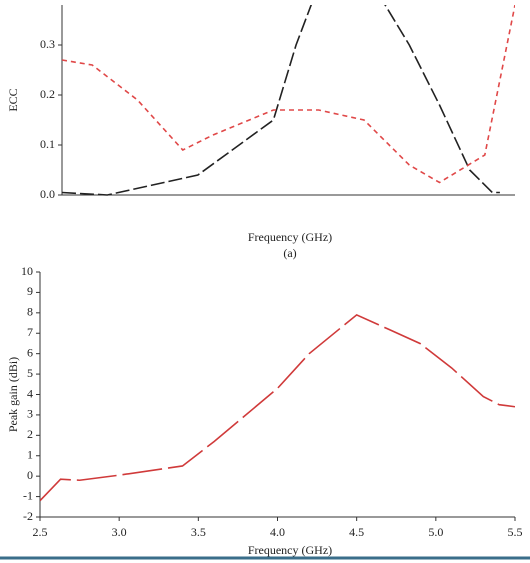 The width and height of the screenshot is (530, 563). What do you see at coordinates (30, 393) in the screenshot?
I see `y-tick-label: 4` at bounding box center [30, 393].